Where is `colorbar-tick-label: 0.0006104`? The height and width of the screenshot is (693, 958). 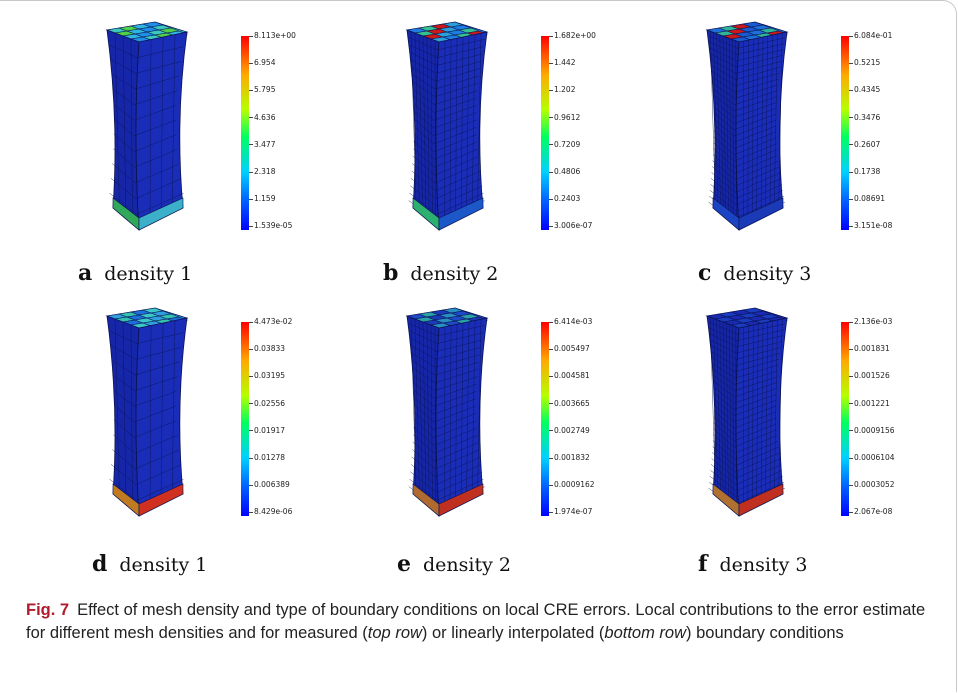
colorbar-tick-label: 0.0006104 is located at coordinates (872, 458).